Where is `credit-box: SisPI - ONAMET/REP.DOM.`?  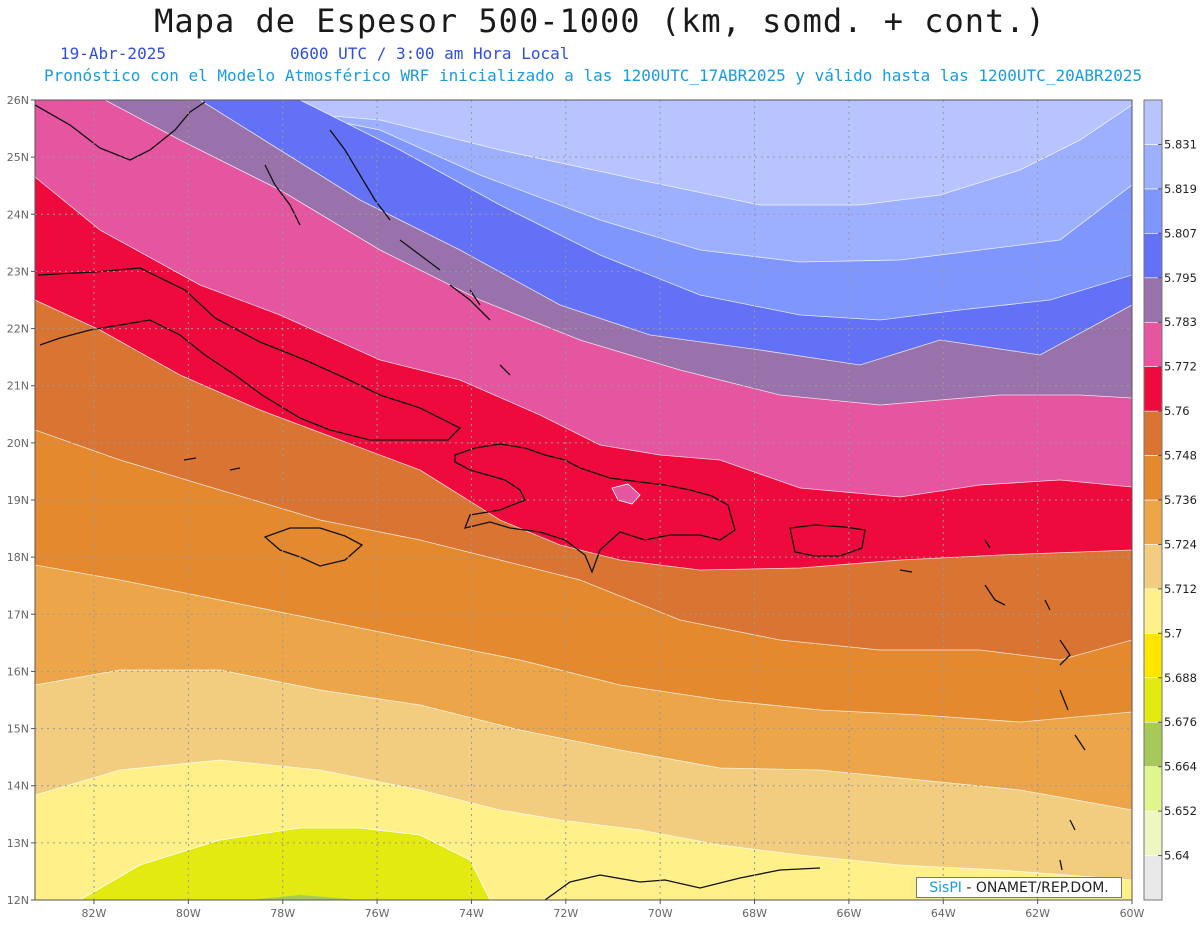
credit-box: SisPI - ONAMET/REP.DOM. is located at coordinates (1019, 887).